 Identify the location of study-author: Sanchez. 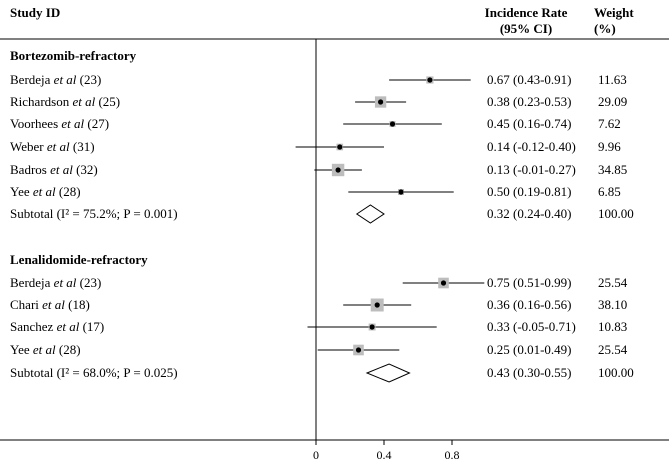
(32, 326).